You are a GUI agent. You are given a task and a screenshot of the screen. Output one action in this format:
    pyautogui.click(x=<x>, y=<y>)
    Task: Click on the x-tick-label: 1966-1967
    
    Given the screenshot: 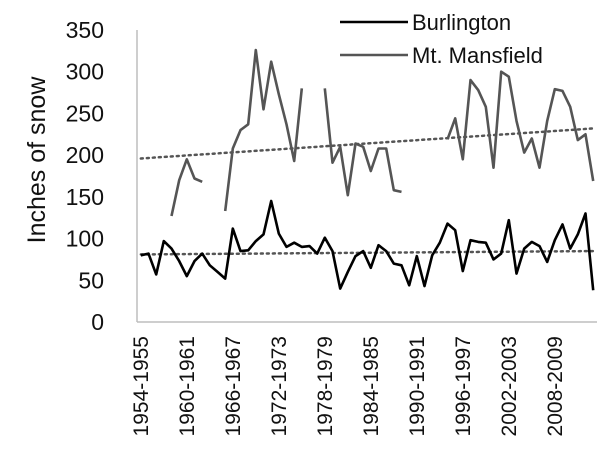 What is the action you would take?
    pyautogui.click(x=233, y=386)
    